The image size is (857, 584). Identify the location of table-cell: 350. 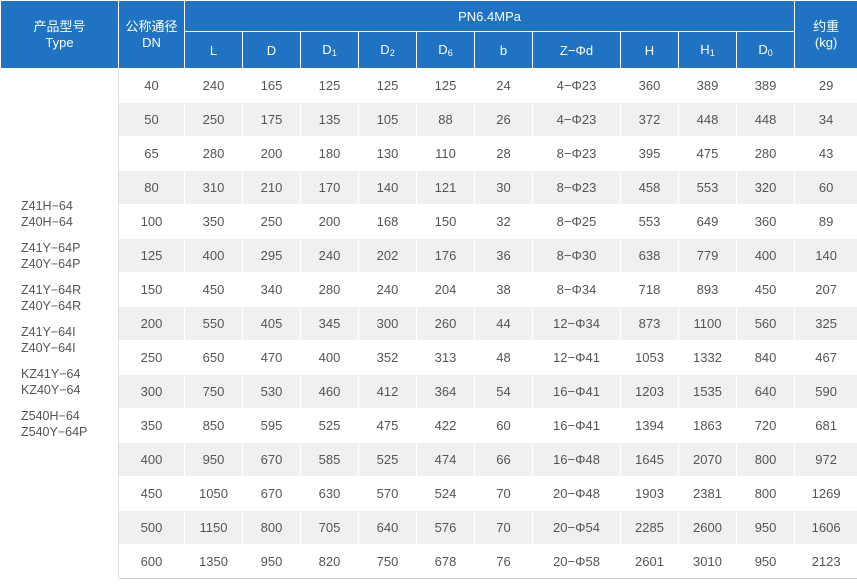
(213, 221).